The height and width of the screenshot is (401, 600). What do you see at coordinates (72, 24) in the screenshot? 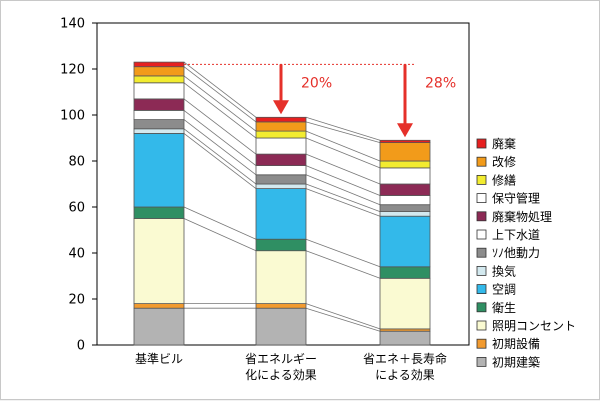
I see `y-tick-label: 140` at bounding box center [72, 24].